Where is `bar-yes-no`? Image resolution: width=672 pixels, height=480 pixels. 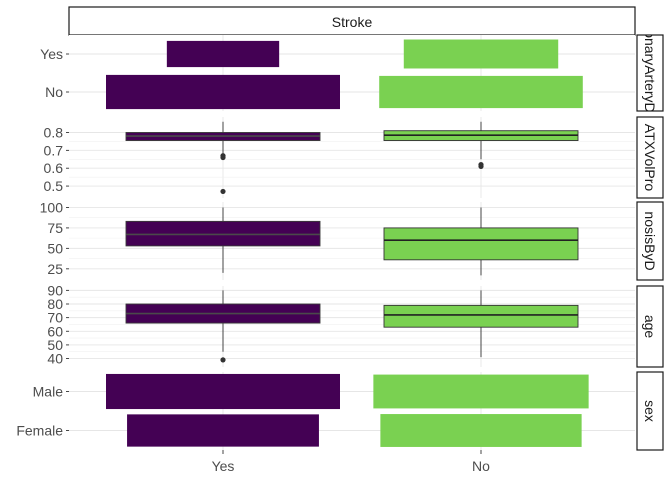
bar-yes-no is located at coordinates (223, 92).